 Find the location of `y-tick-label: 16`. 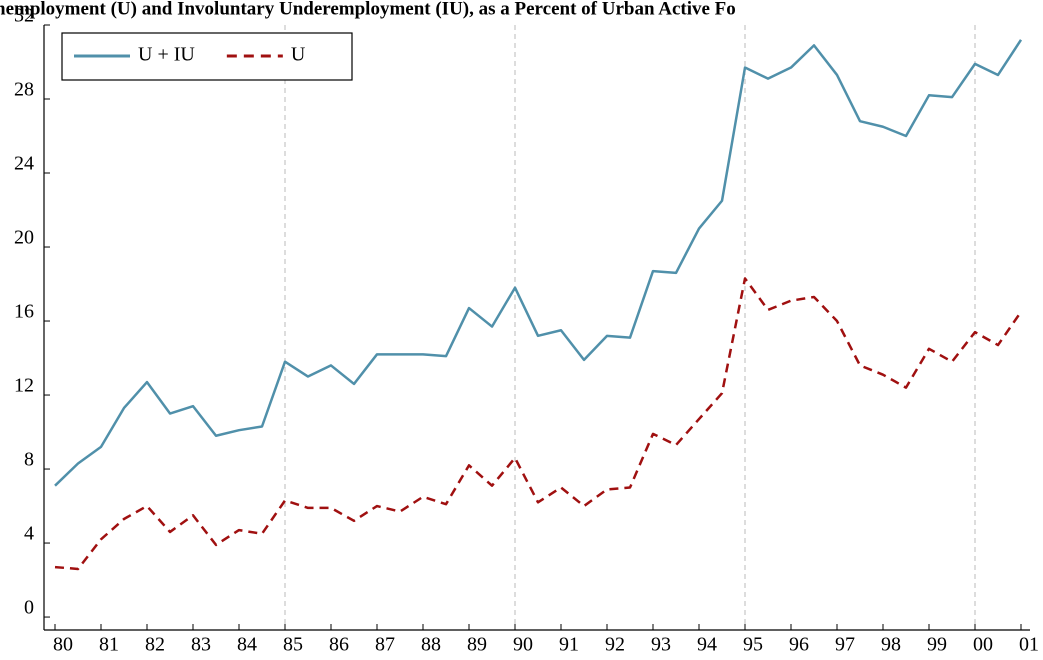

y-tick-label: 16 is located at coordinates (24, 312).